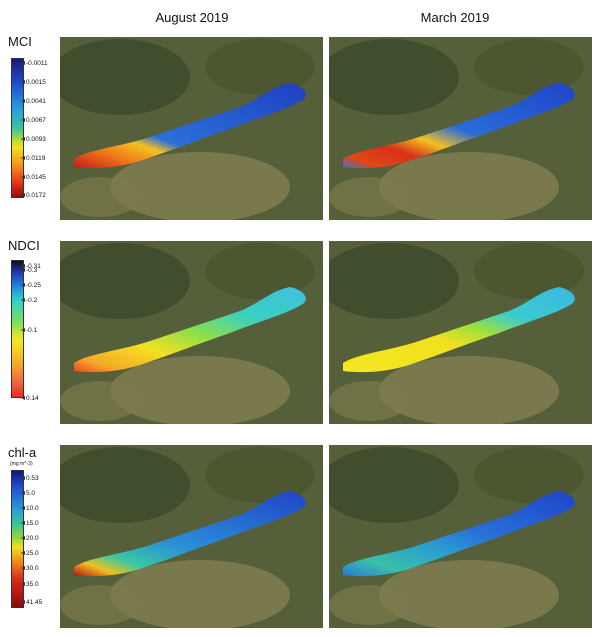 This screenshot has width=600, height=637. What do you see at coordinates (33, 139) in the screenshot?
I see `mci-tick: 0.0093` at bounding box center [33, 139].